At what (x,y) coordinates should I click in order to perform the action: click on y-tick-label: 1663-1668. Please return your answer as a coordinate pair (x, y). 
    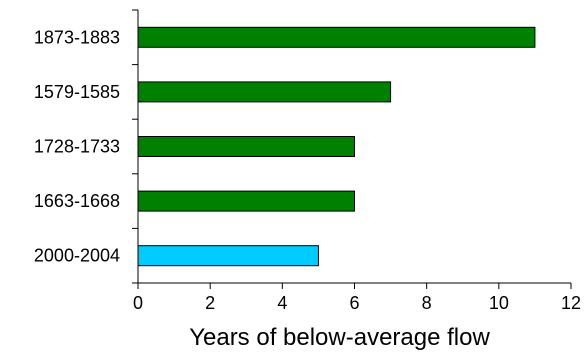
    Looking at the image, I should click on (77, 201).